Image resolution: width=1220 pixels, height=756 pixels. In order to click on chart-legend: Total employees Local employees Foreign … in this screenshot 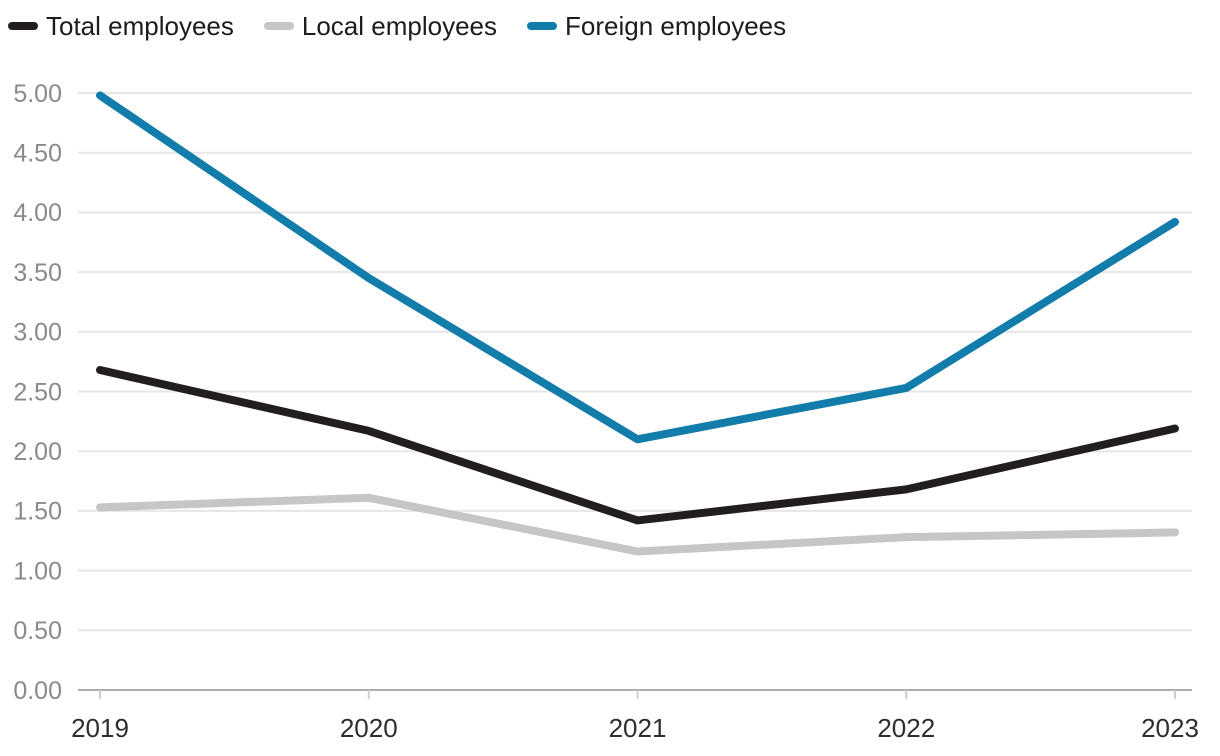, I will do `click(397, 26)`.